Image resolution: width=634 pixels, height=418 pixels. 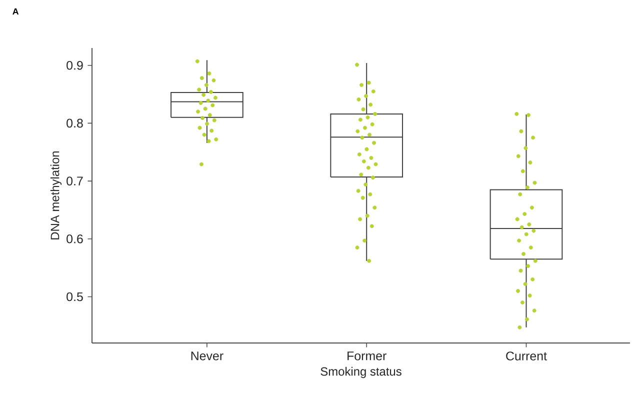 What do you see at coordinates (74, 181) in the screenshot?
I see `y-tick-label: 0.7` at bounding box center [74, 181].